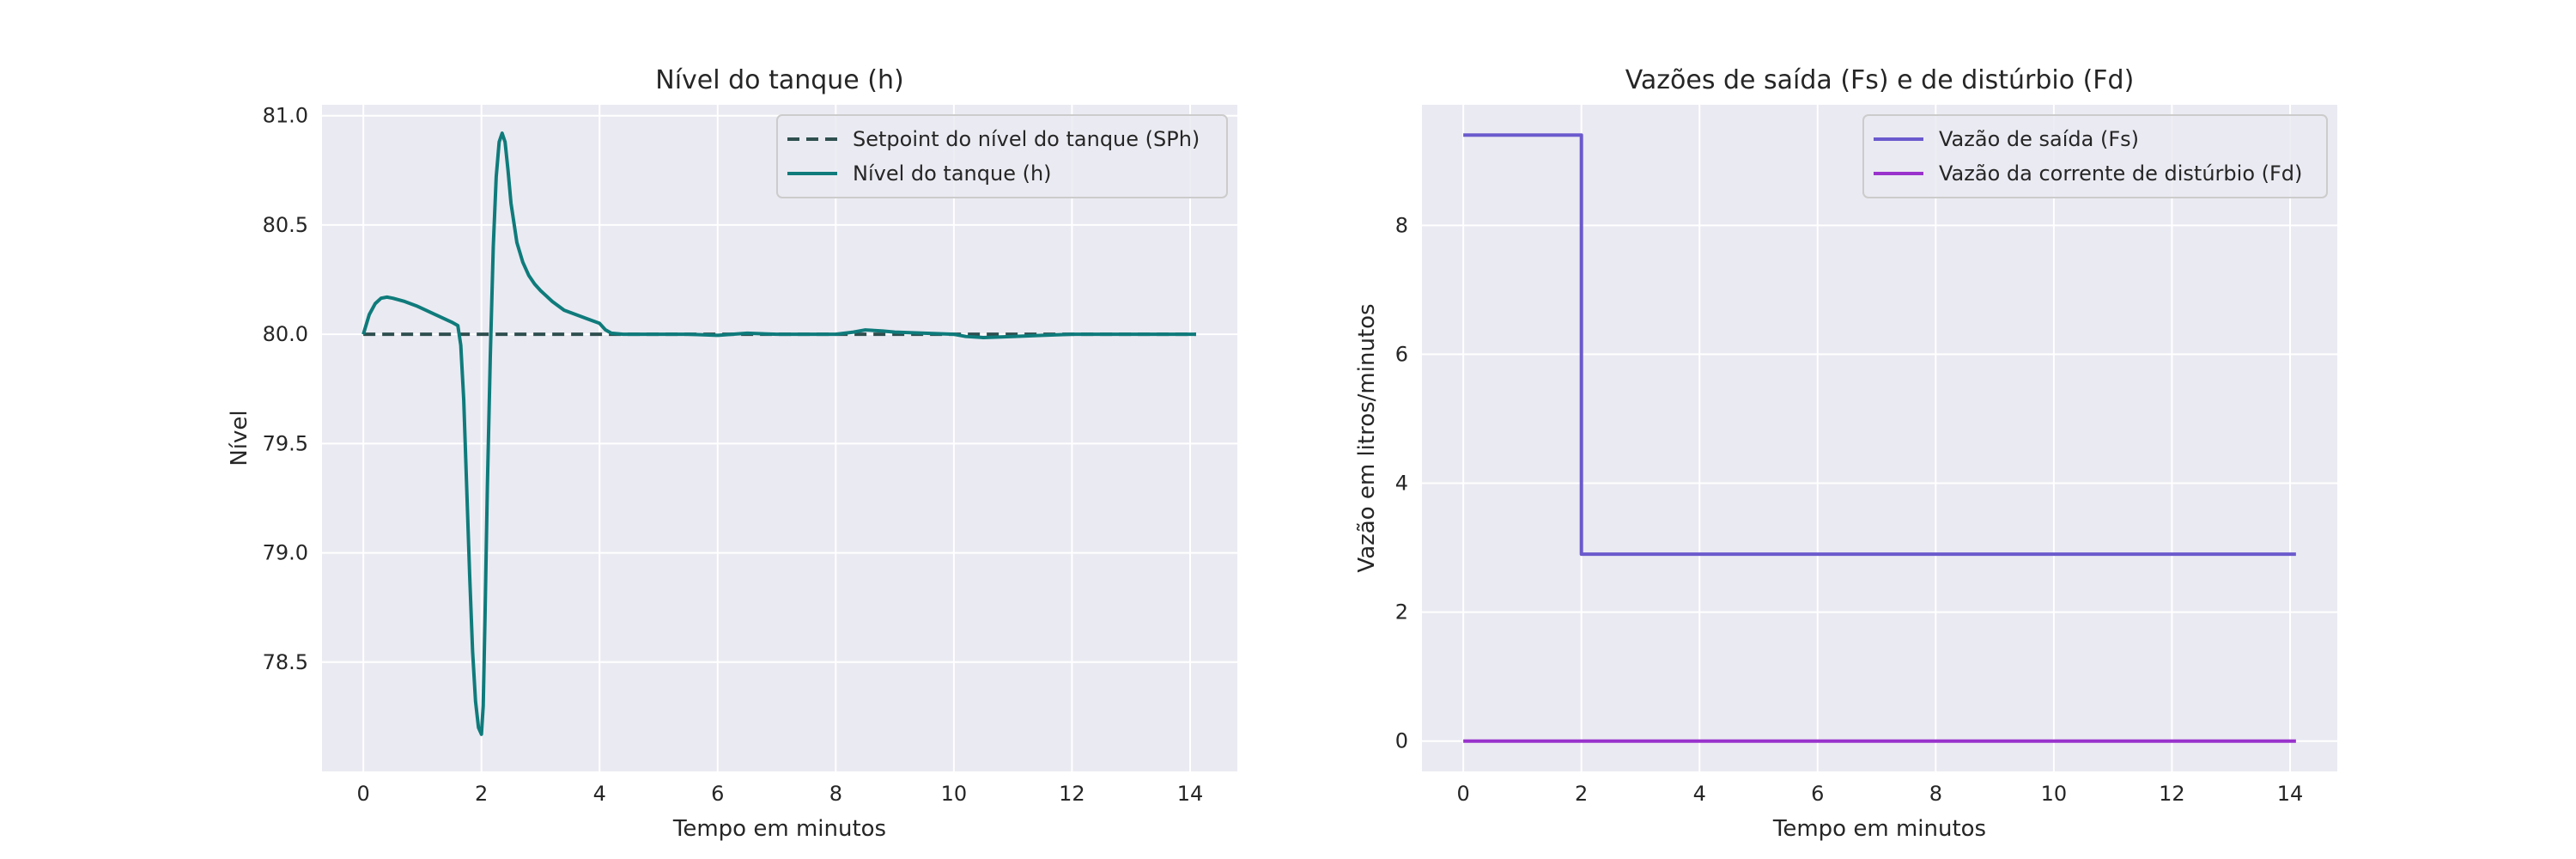 This screenshot has width=2576, height=859. Describe the element at coordinates (1027, 139) in the screenshot. I see `legend-entry: Setpoint do nível do tanque (SPh)` at that location.